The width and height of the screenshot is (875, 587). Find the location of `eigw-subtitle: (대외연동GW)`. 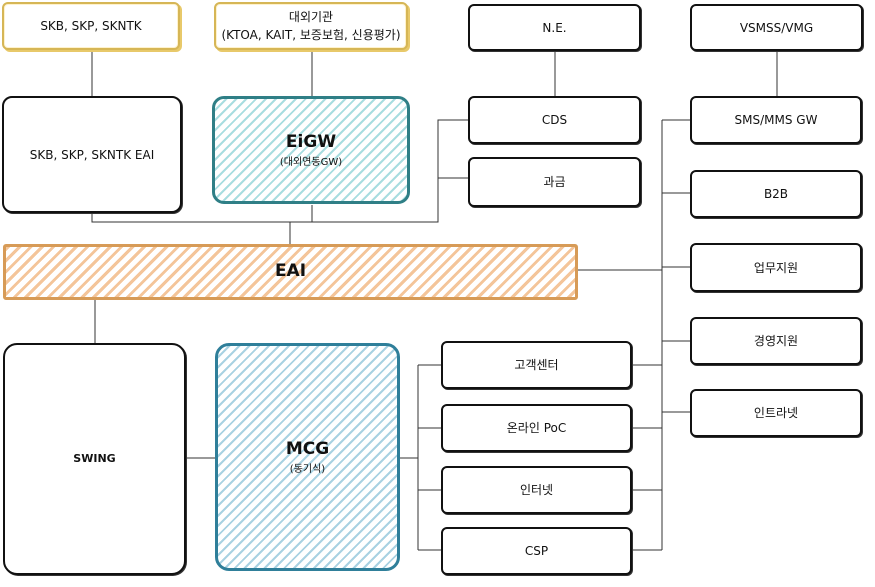

eigw-subtitle: (대외연동GW) is located at coordinates (311, 163).